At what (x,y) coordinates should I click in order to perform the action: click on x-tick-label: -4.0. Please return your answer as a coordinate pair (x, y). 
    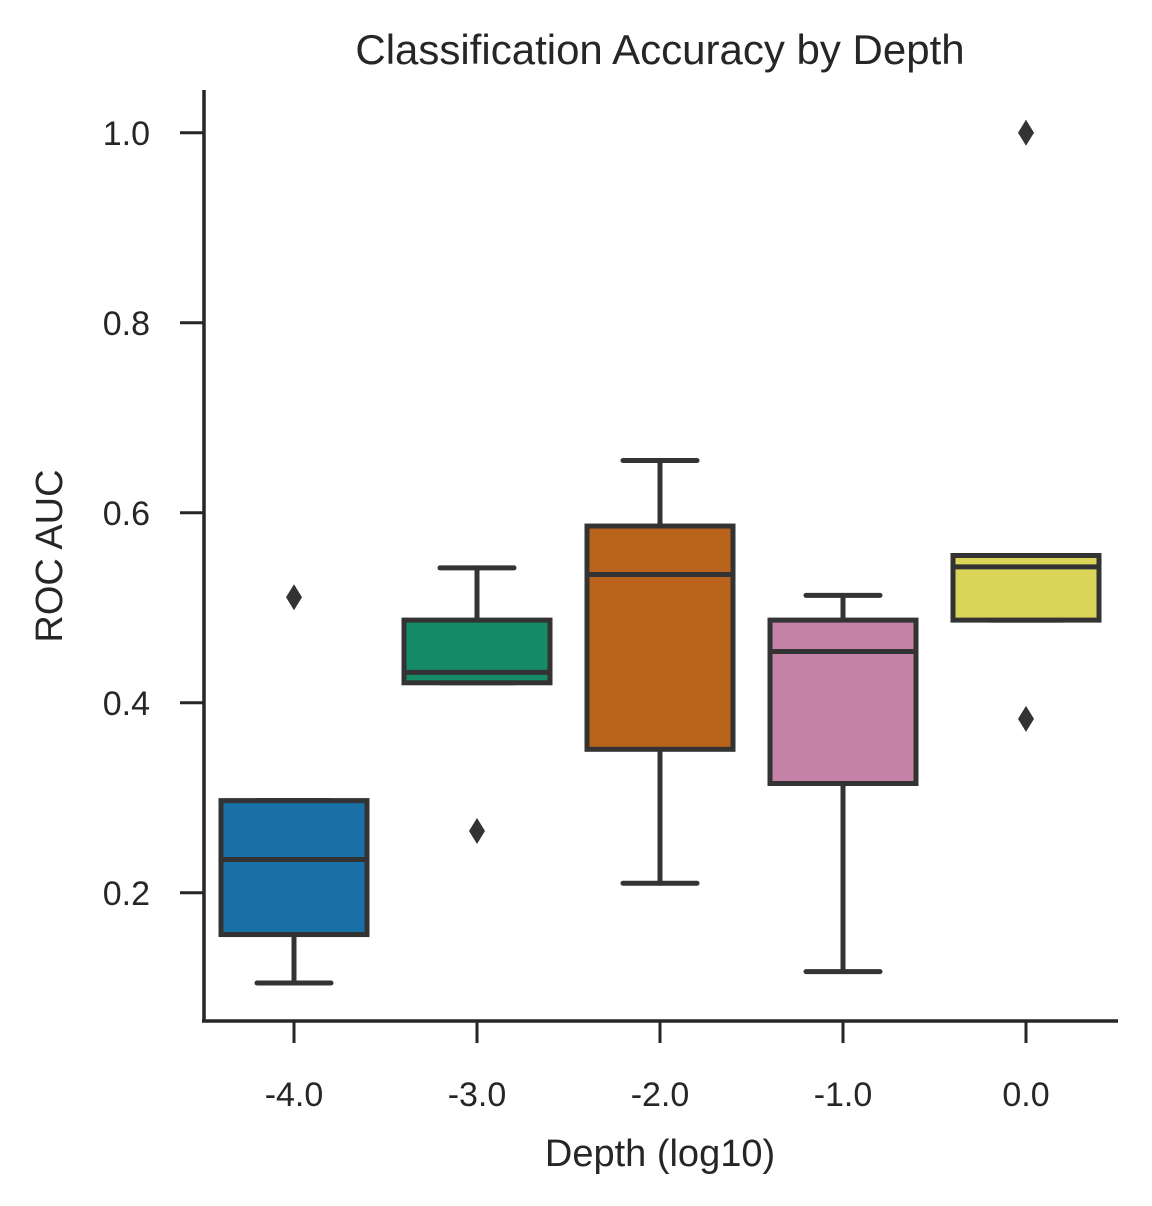
    Looking at the image, I should click on (294, 1095).